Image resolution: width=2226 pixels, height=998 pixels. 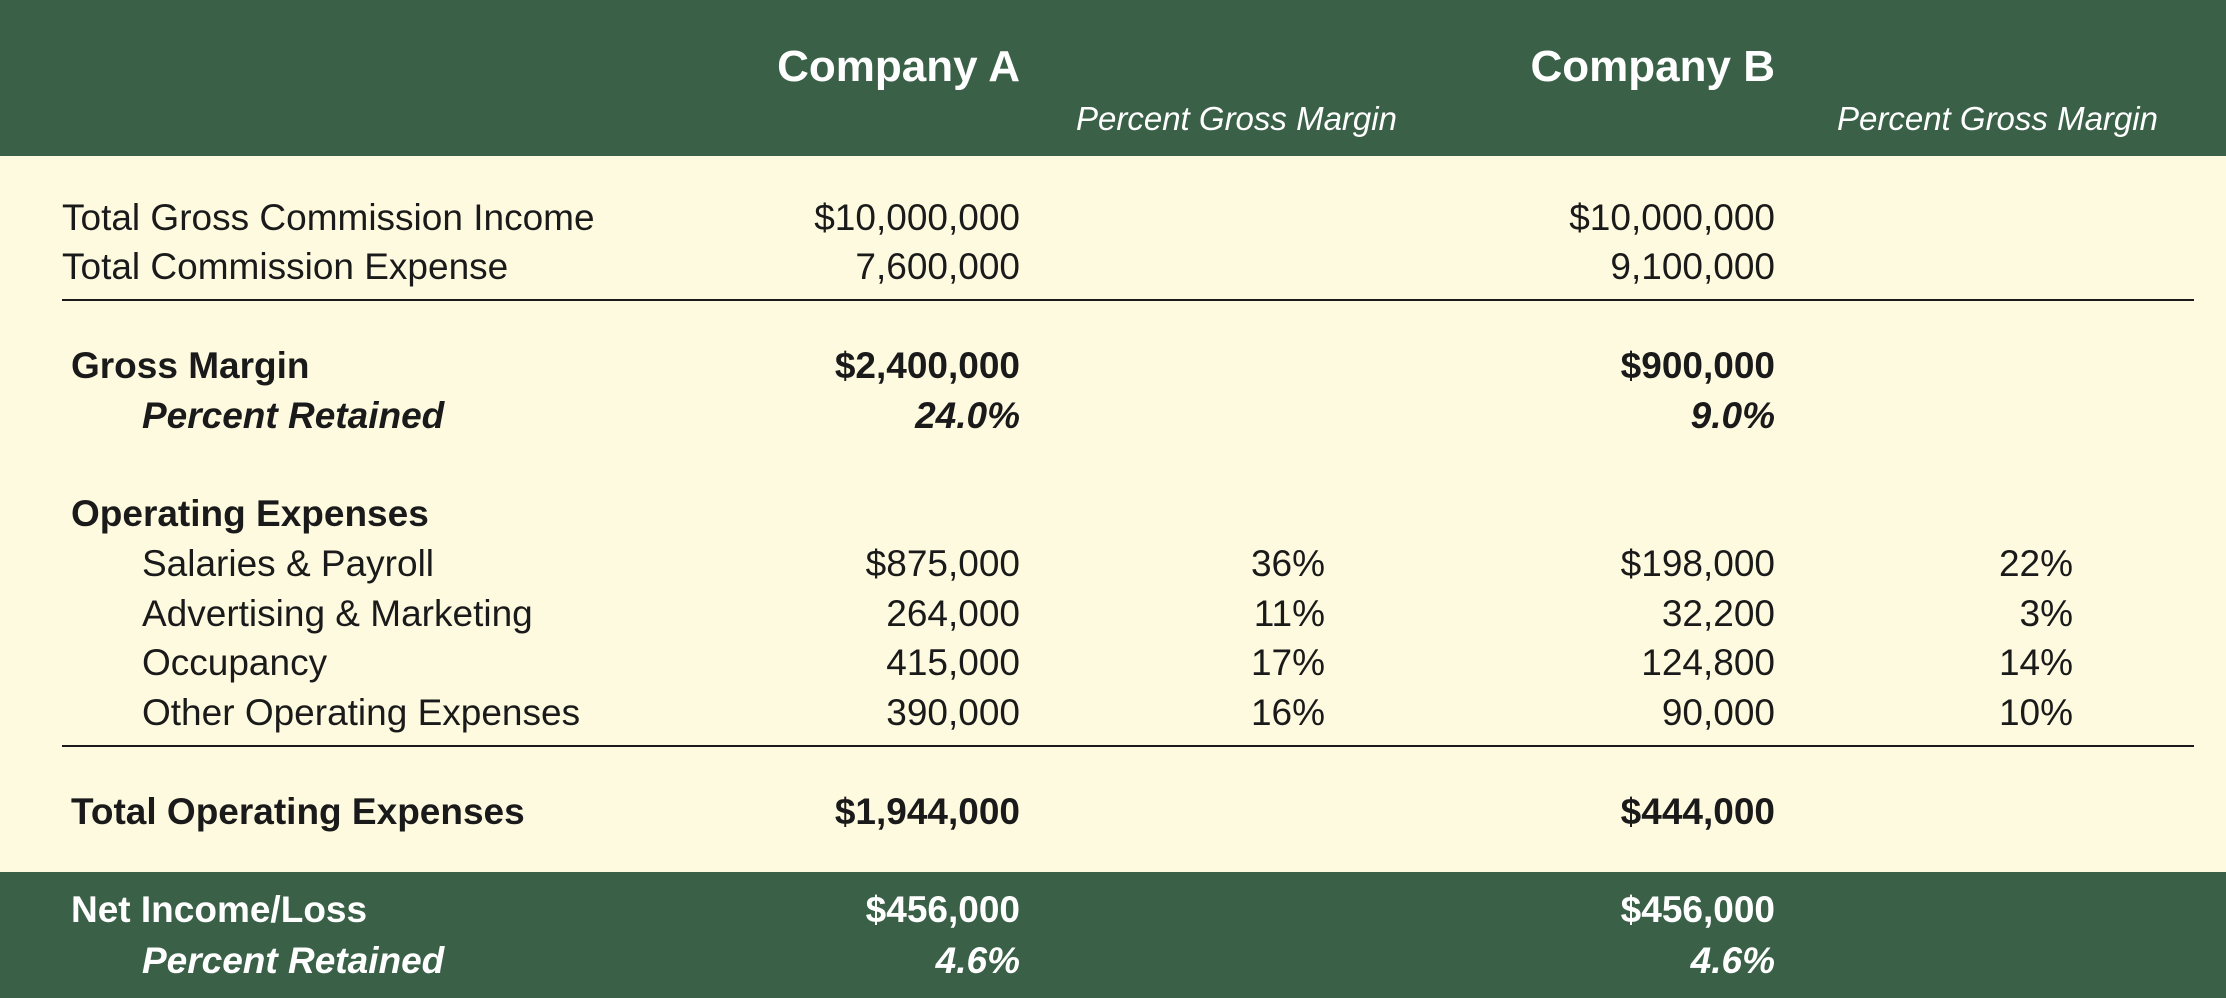 I want to click on cell-pct-b: 22%, so click(x=2035, y=563).